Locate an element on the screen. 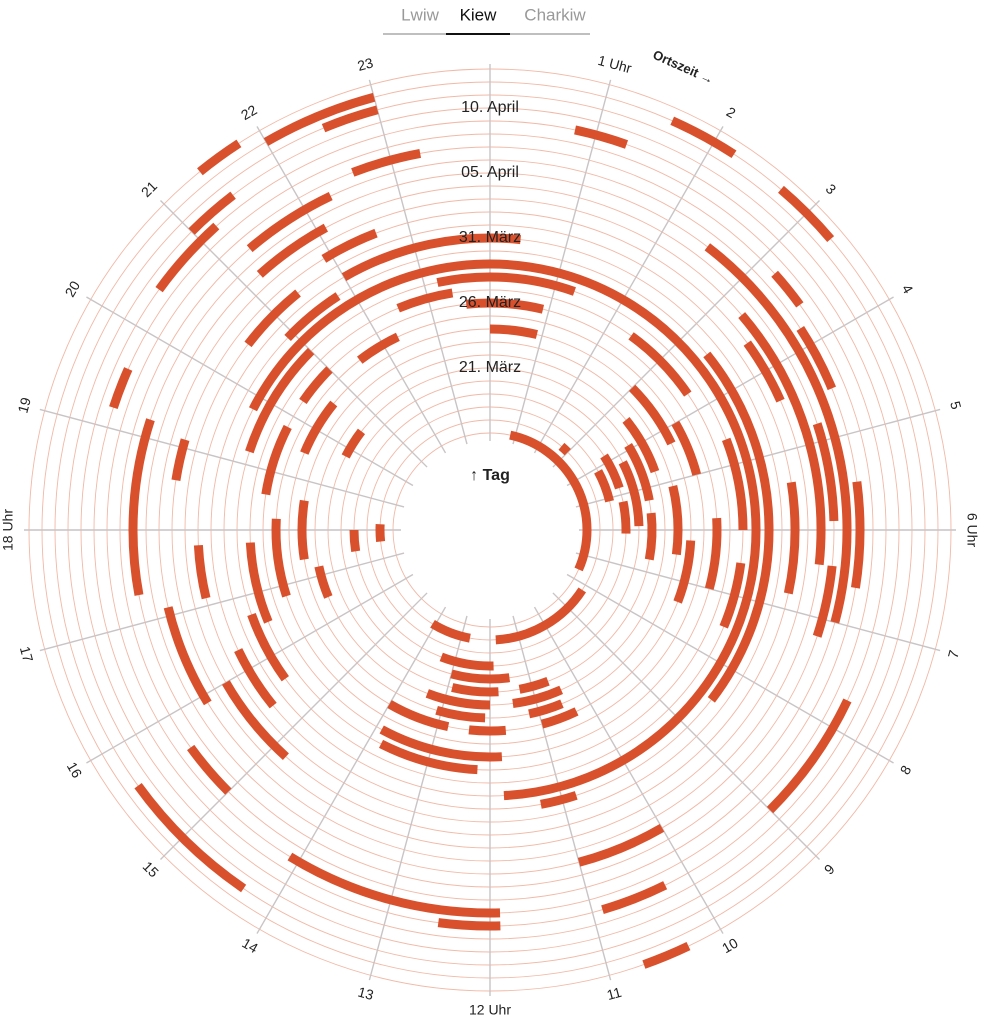 The width and height of the screenshot is (984, 1032). hour-label: 7 is located at coordinates (954, 654).